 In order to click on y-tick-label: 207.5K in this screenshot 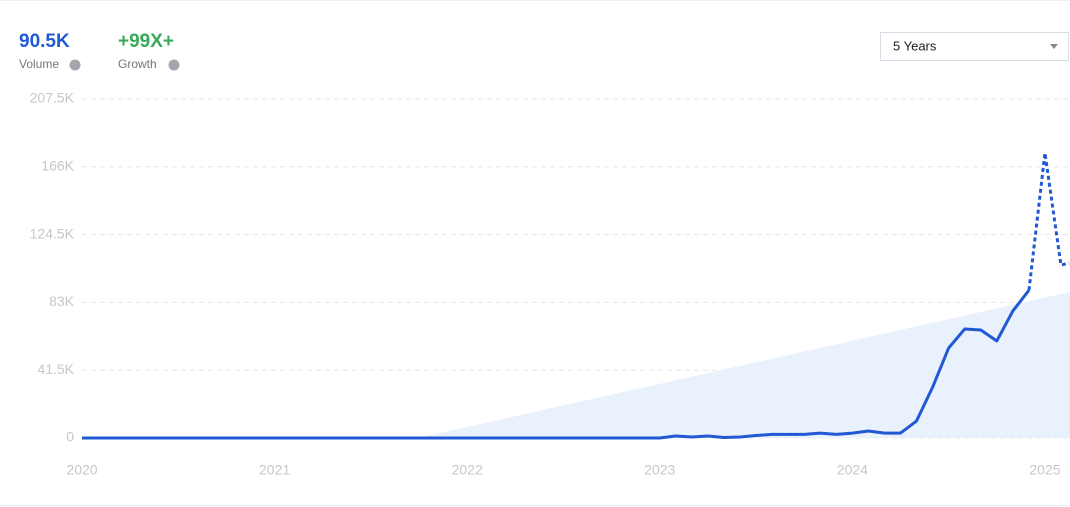, I will do `click(52, 98)`.